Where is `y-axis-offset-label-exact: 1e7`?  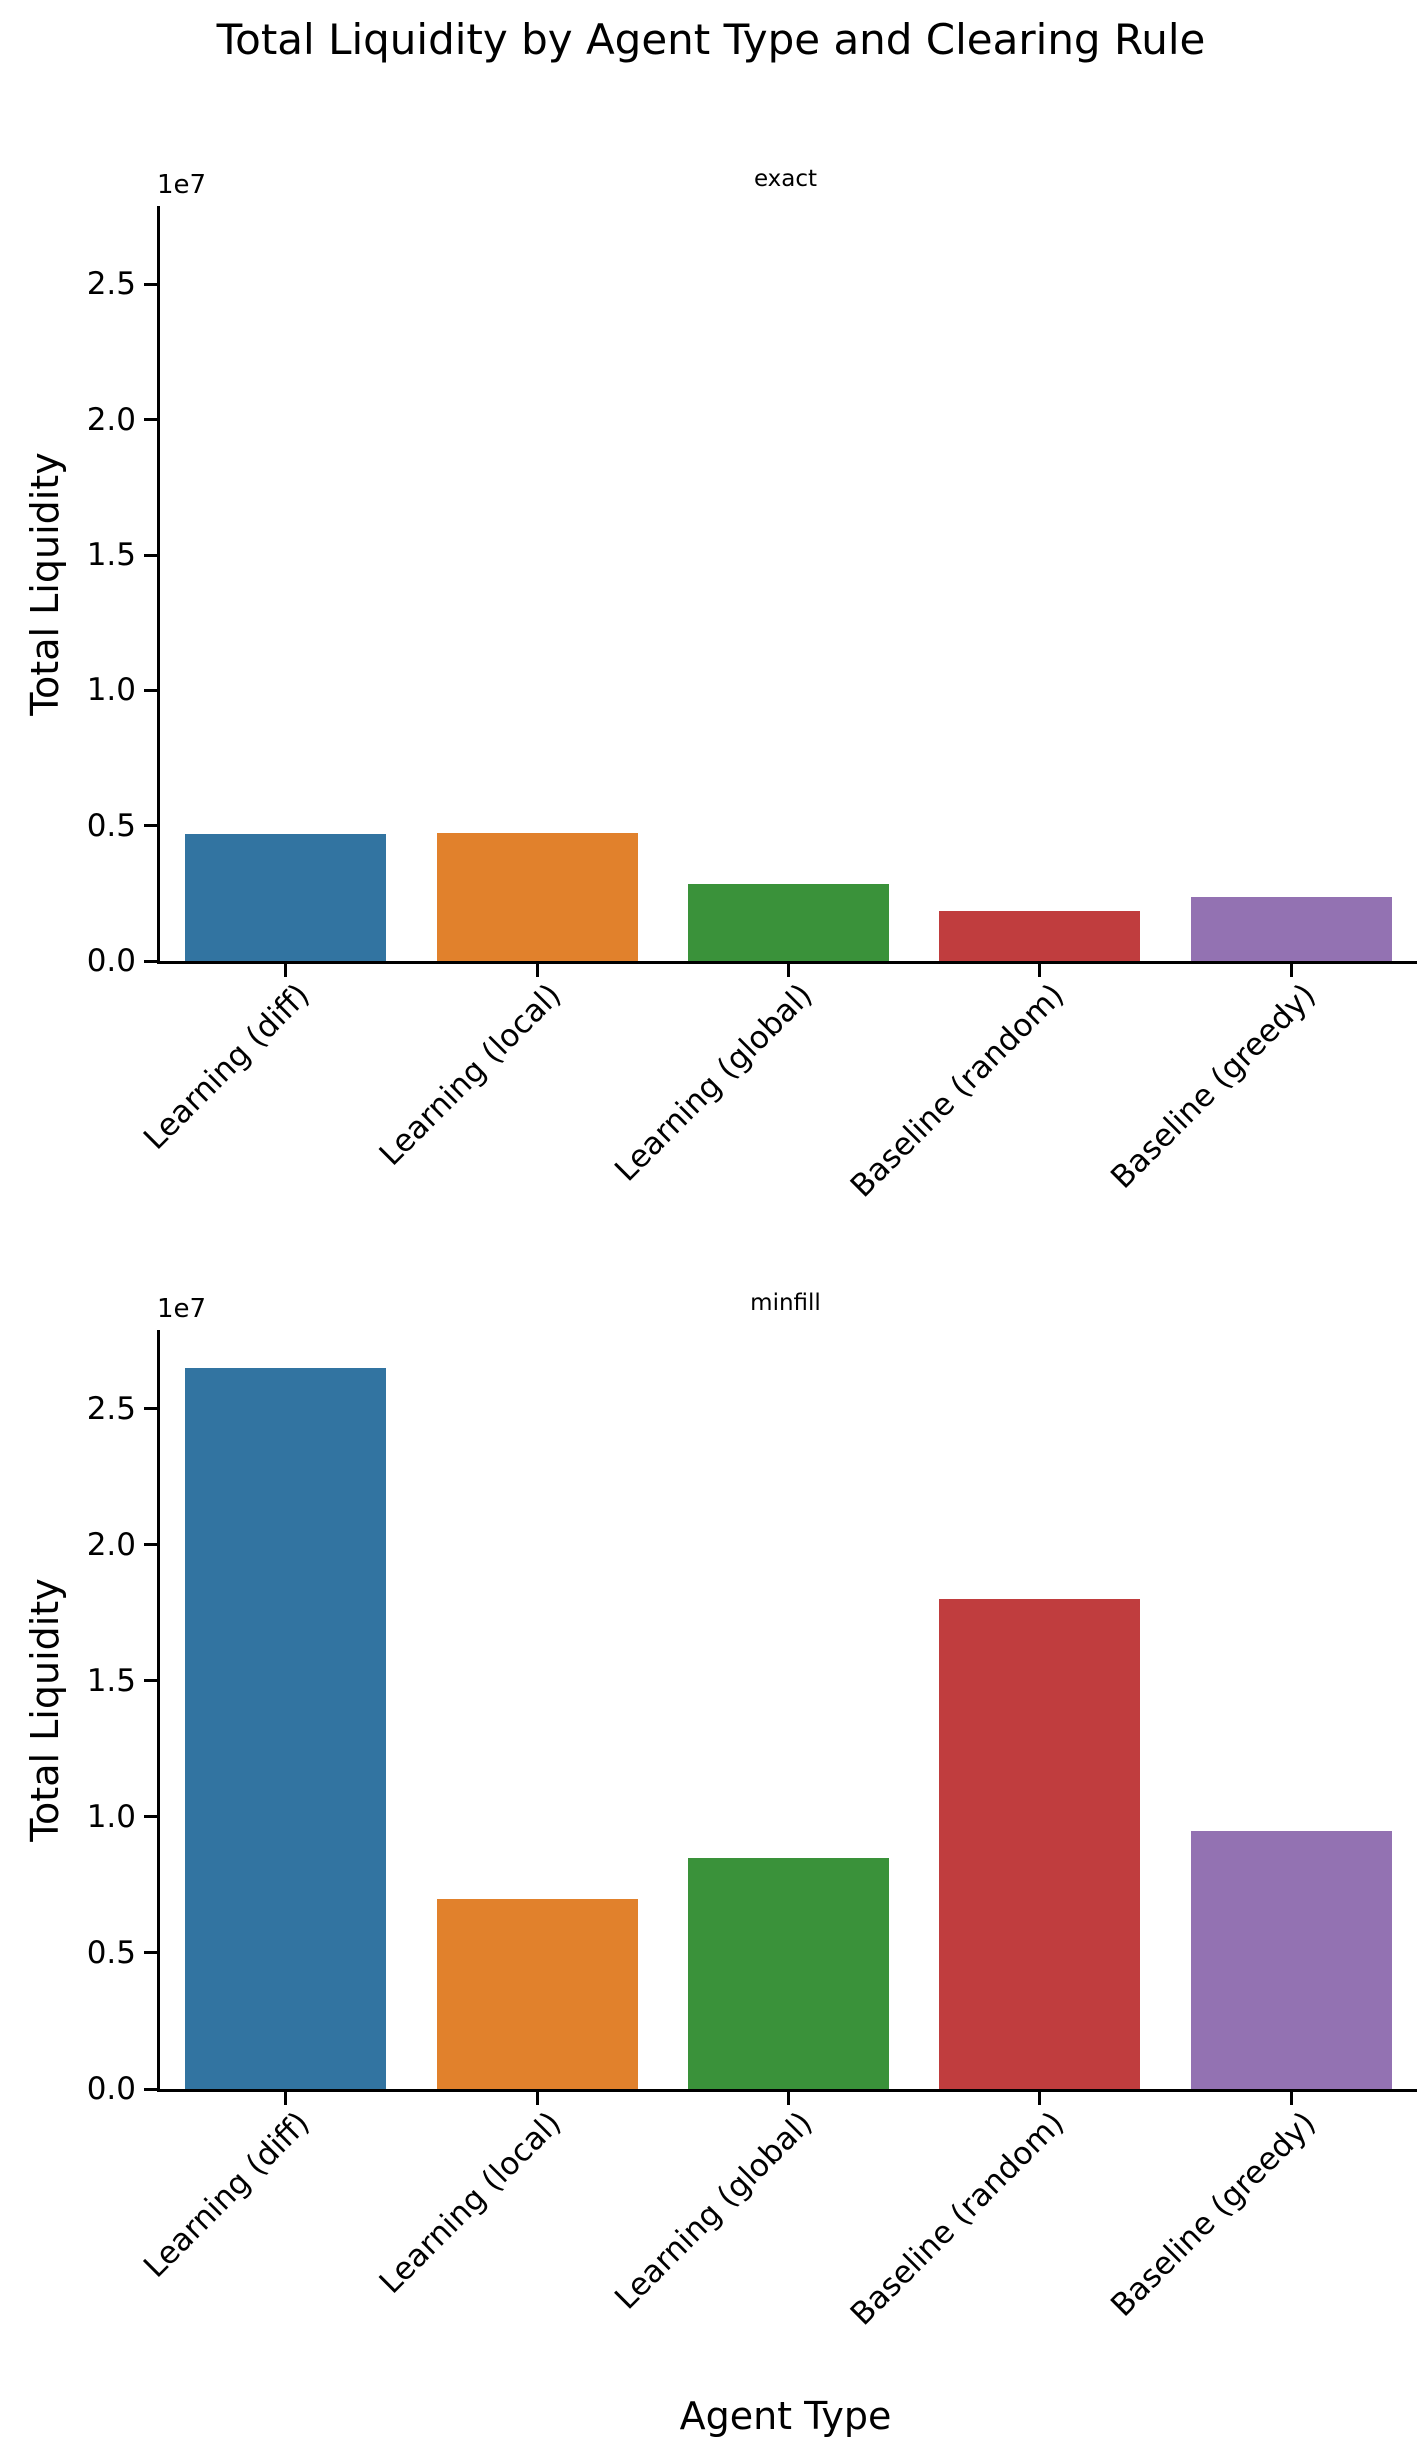 y-axis-offset-label-exact: 1e7 is located at coordinates (182, 185).